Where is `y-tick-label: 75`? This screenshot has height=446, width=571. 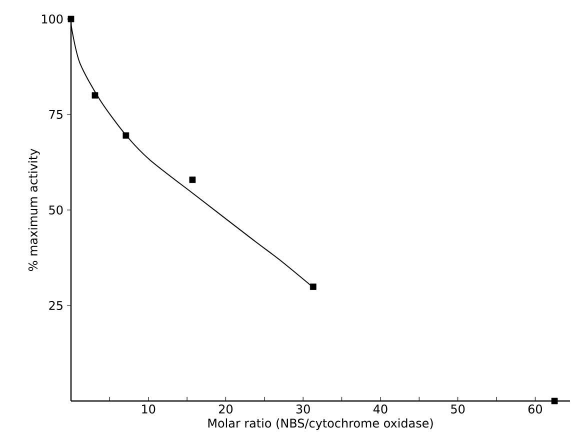 y-tick-label: 75 is located at coordinates (55, 114).